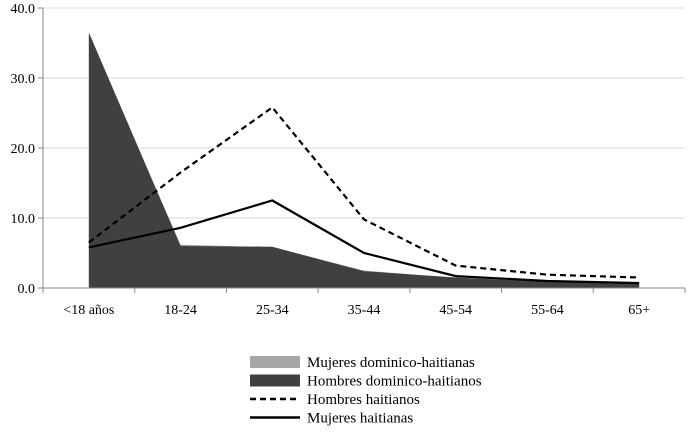 The width and height of the screenshot is (698, 448). I want to click on x-tick-label: 65+, so click(639, 310).